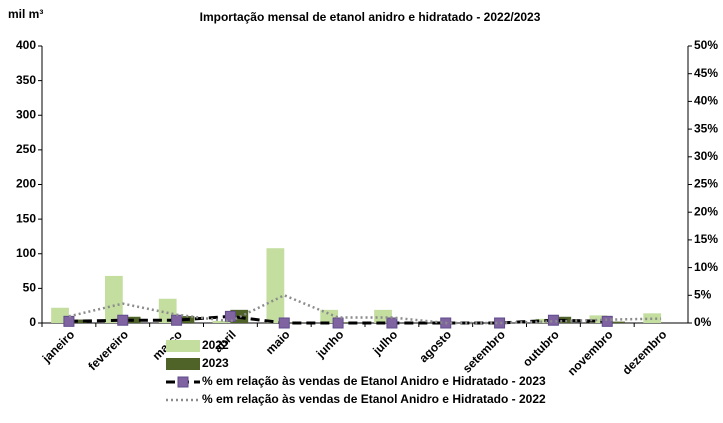 The width and height of the screenshot is (723, 423). What do you see at coordinates (215, 345) in the screenshot?
I see `legend-label: 2022` at bounding box center [215, 345].